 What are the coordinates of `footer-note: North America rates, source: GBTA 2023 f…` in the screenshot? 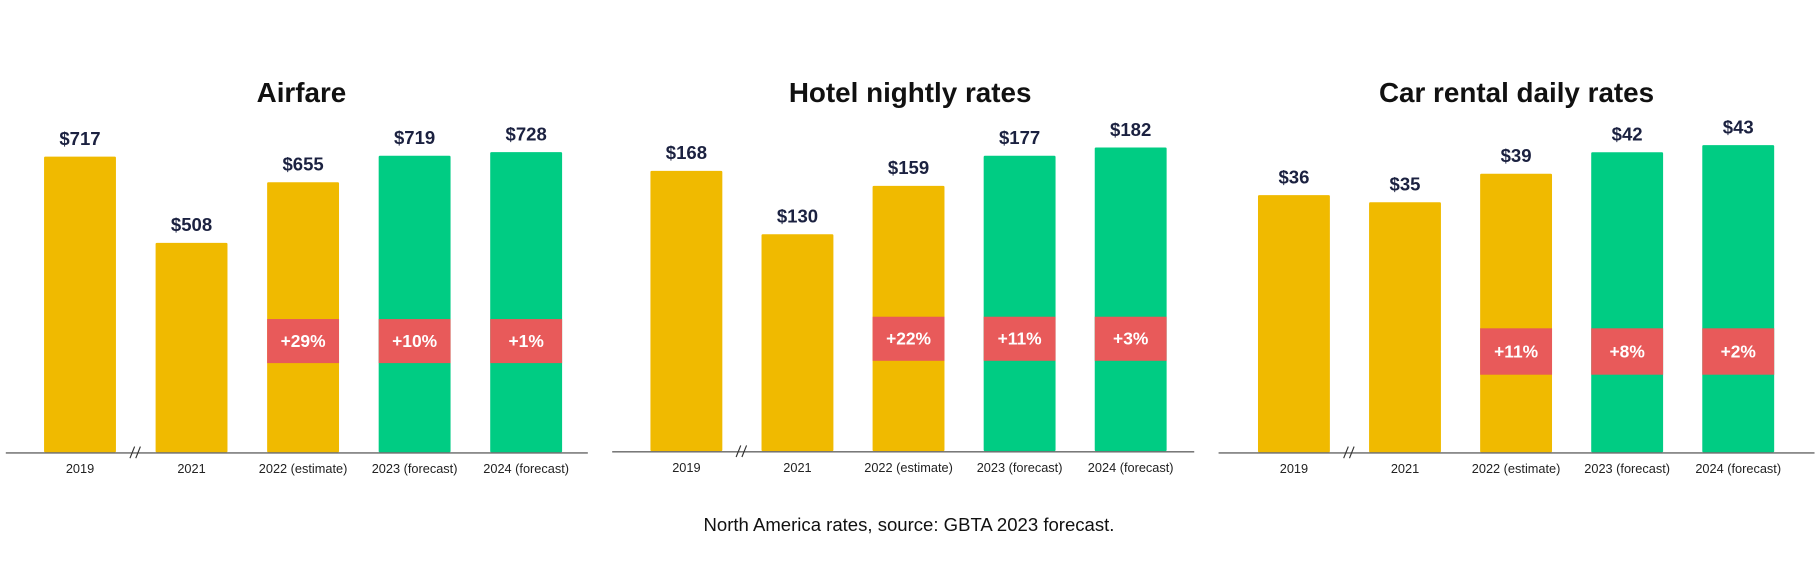 It's located at (909, 524).